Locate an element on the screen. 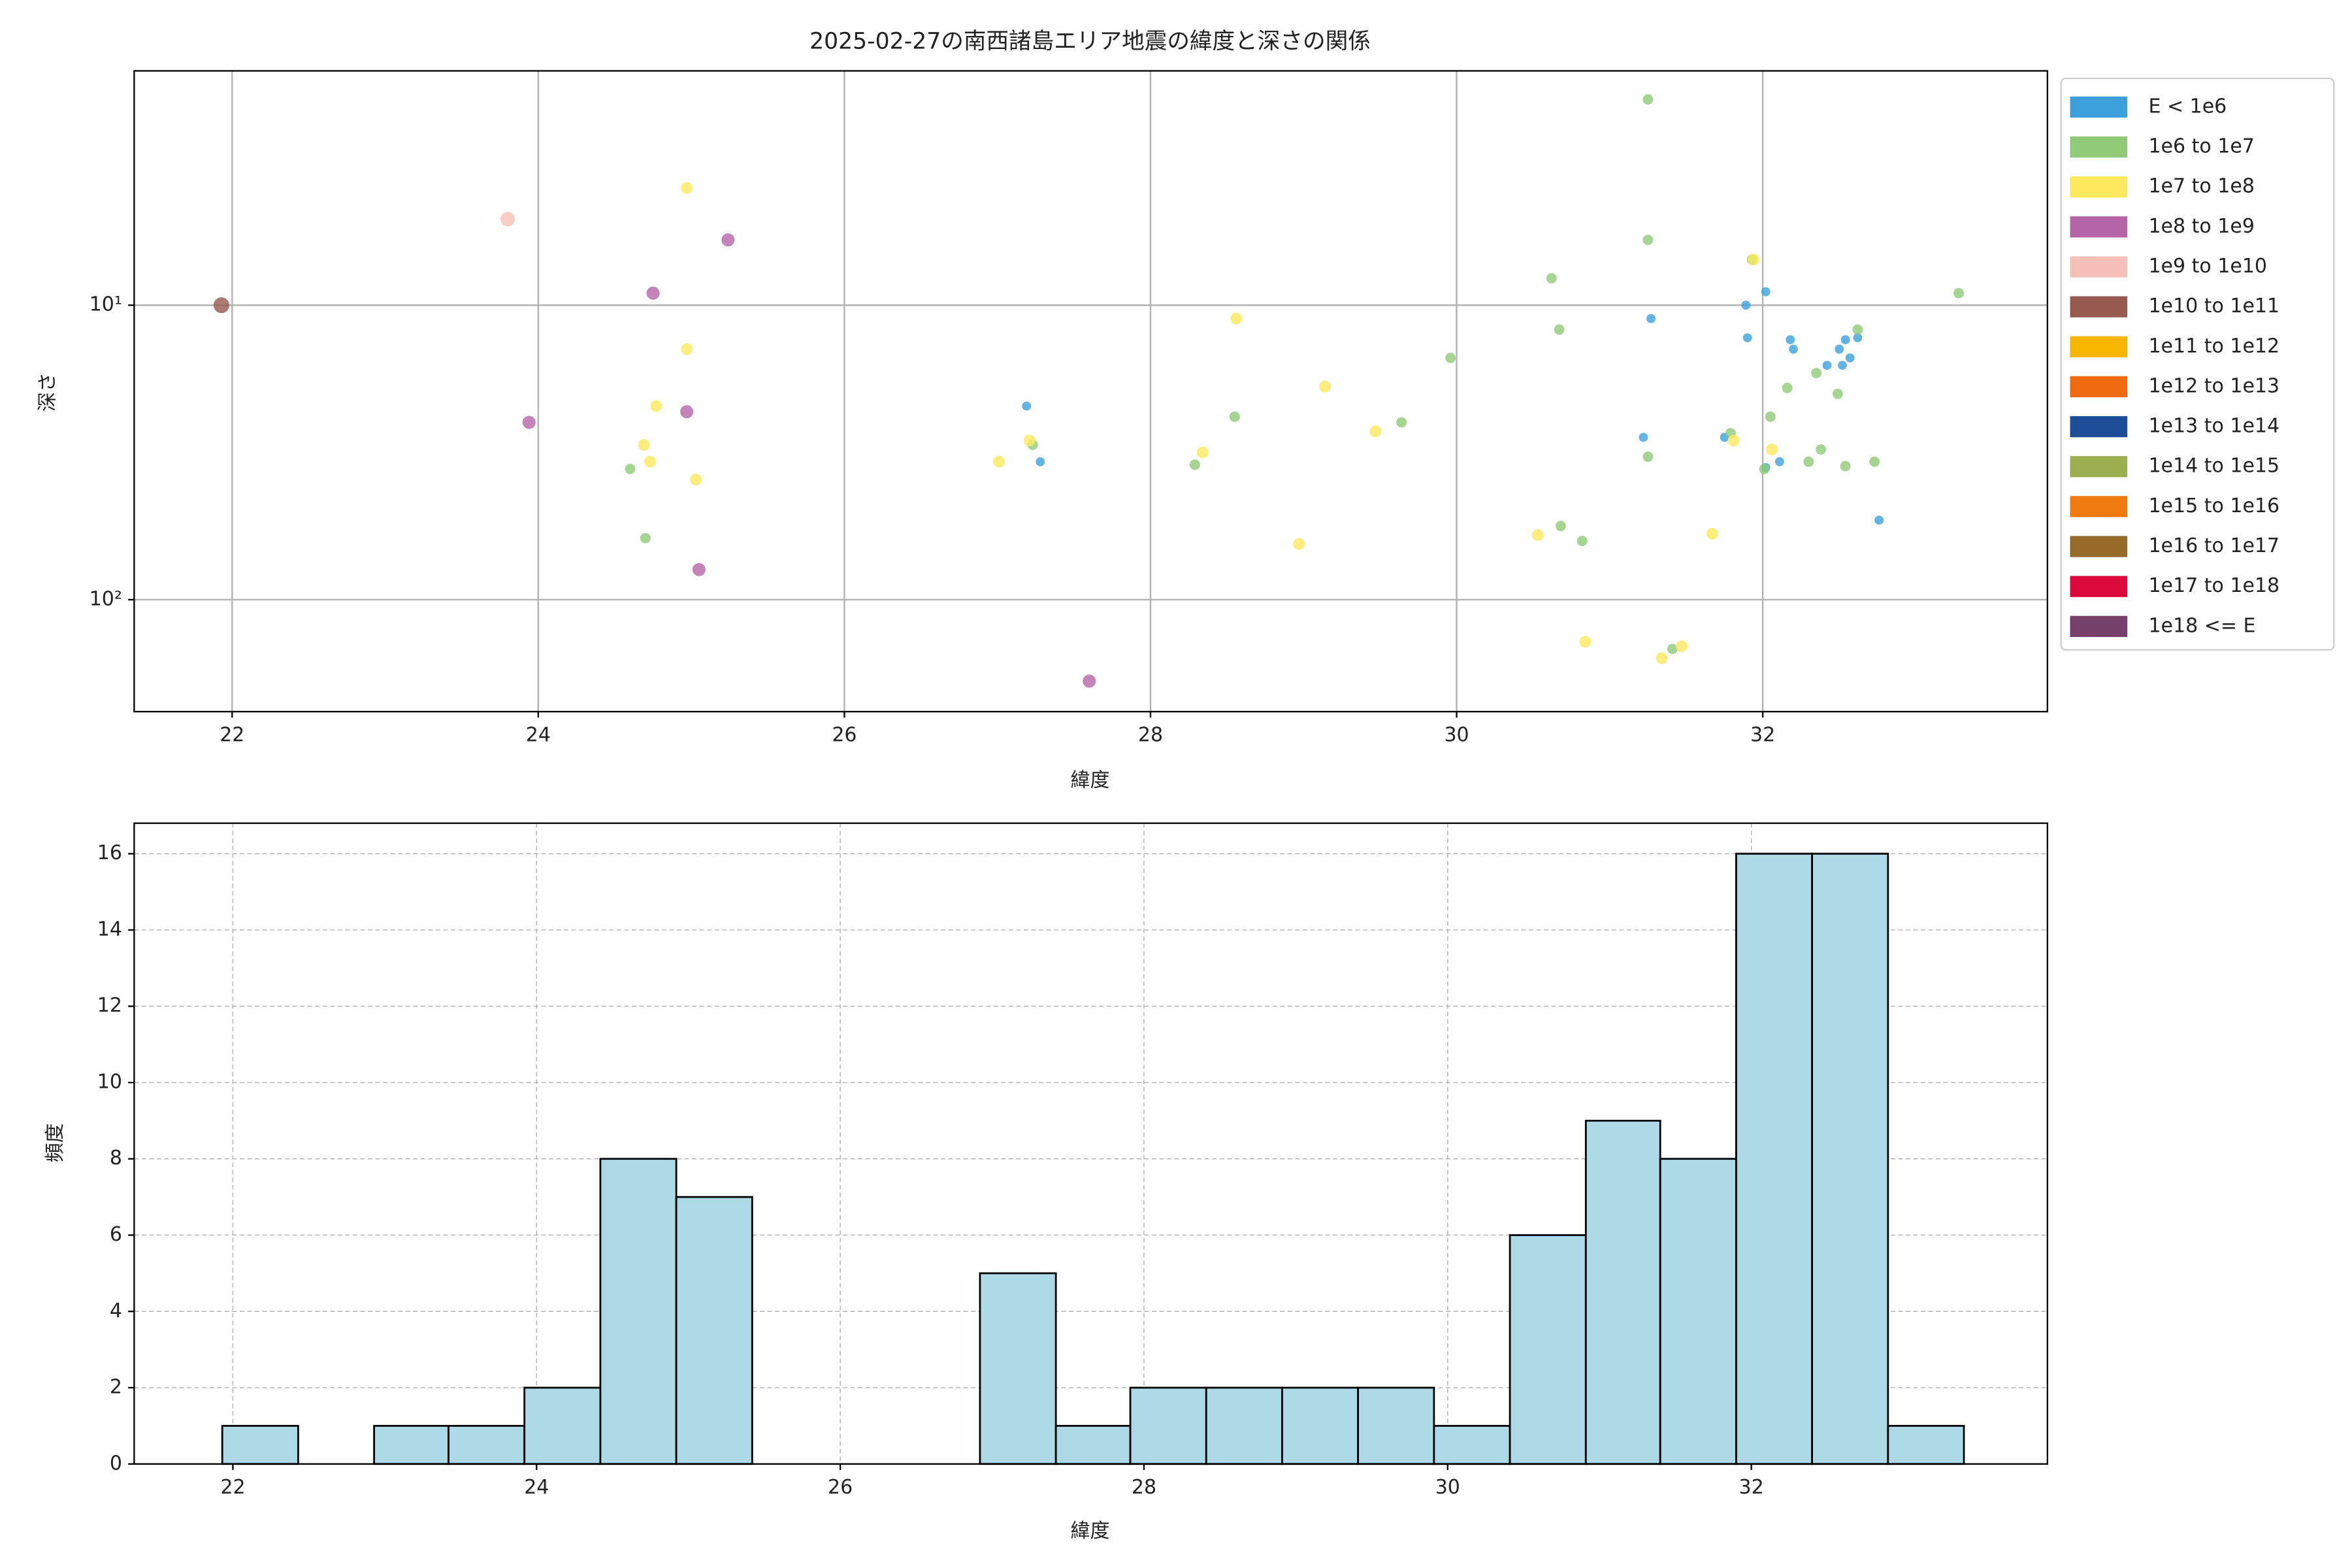 This screenshot has width=2352, height=1568. legend-label: 1e12 to 1e13 is located at coordinates (2213, 385).